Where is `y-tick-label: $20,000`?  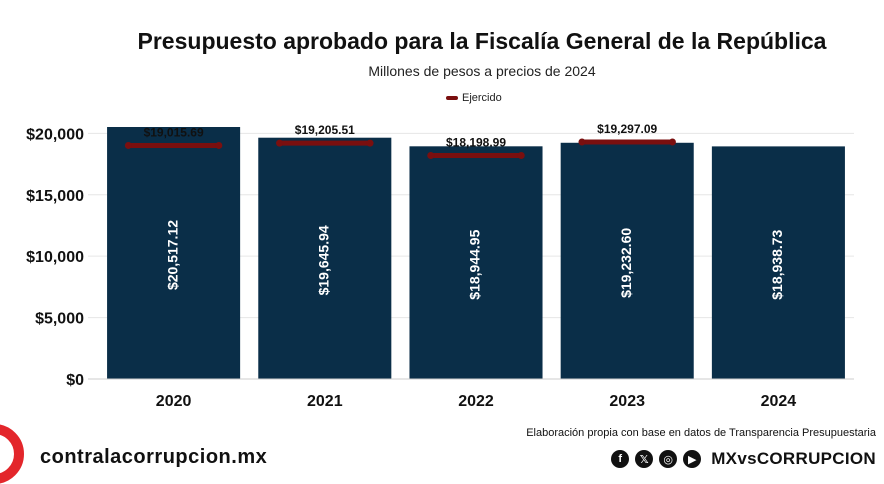 y-tick-label: $20,000 is located at coordinates (55, 134).